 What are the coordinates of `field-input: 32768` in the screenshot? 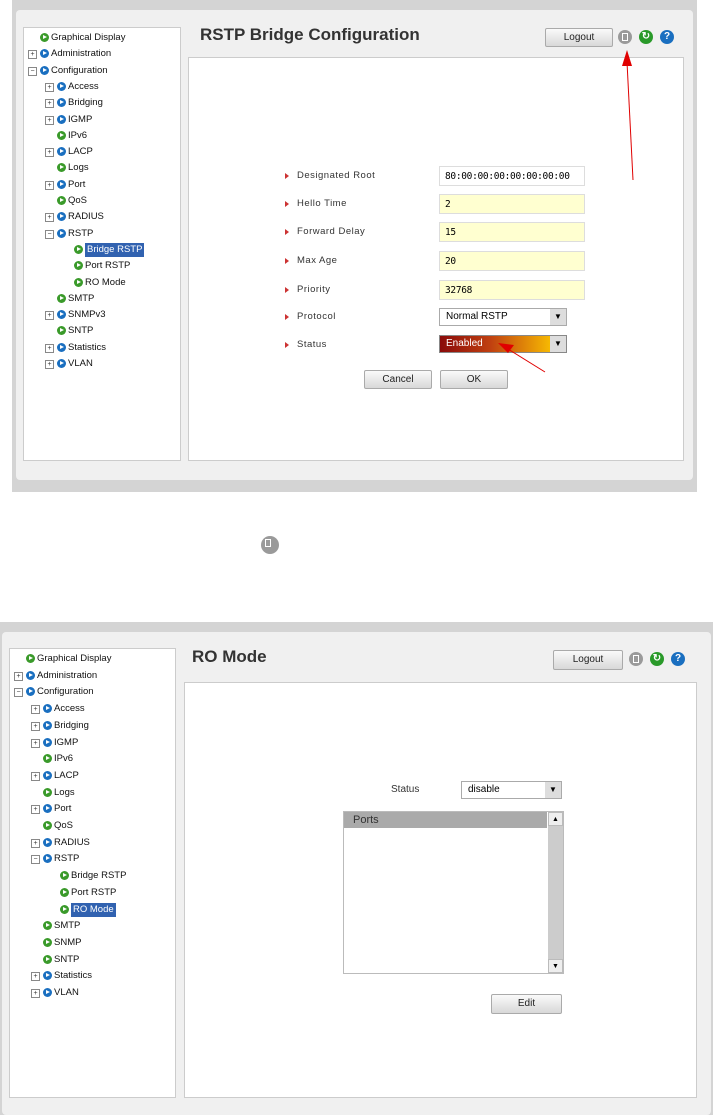 It's located at (512, 290).